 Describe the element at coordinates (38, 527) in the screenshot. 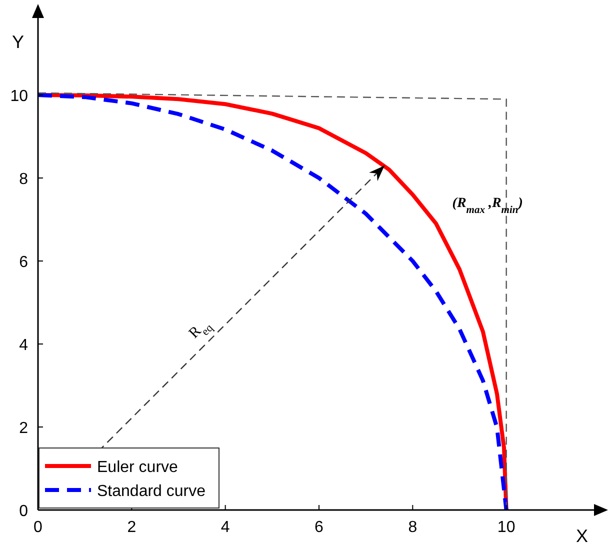

I see `x-tick-label: 0` at that location.